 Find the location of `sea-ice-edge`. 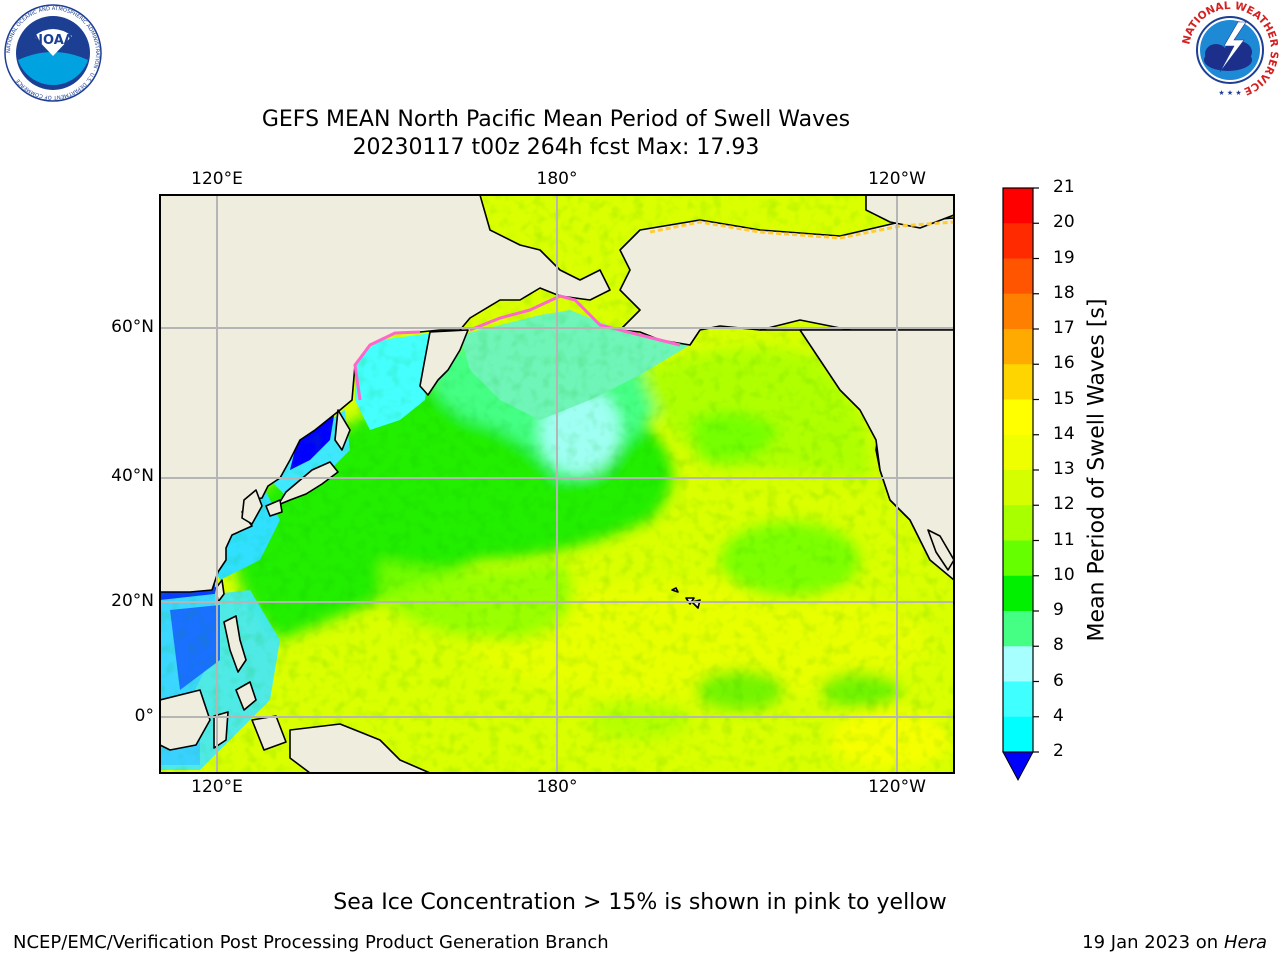

sea-ice-edge is located at coordinates (653, 310).